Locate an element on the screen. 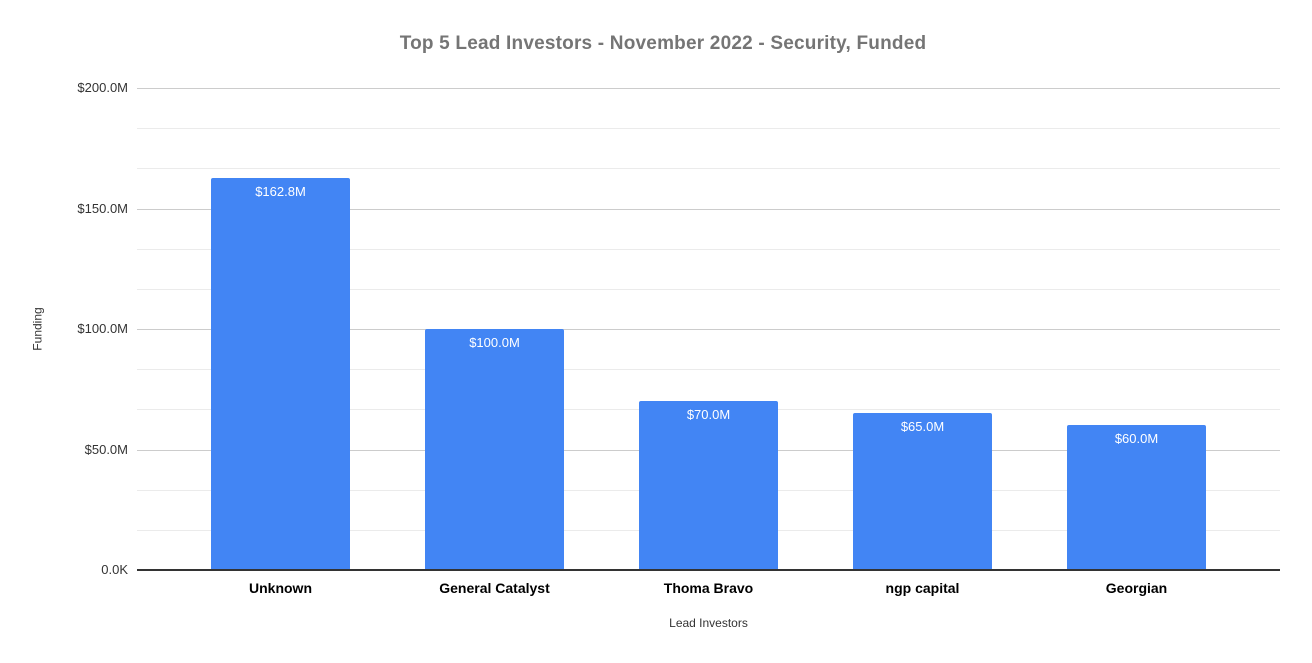 This screenshot has height=663, width=1312. x-category-label: General Catalyst is located at coordinates (494, 588).